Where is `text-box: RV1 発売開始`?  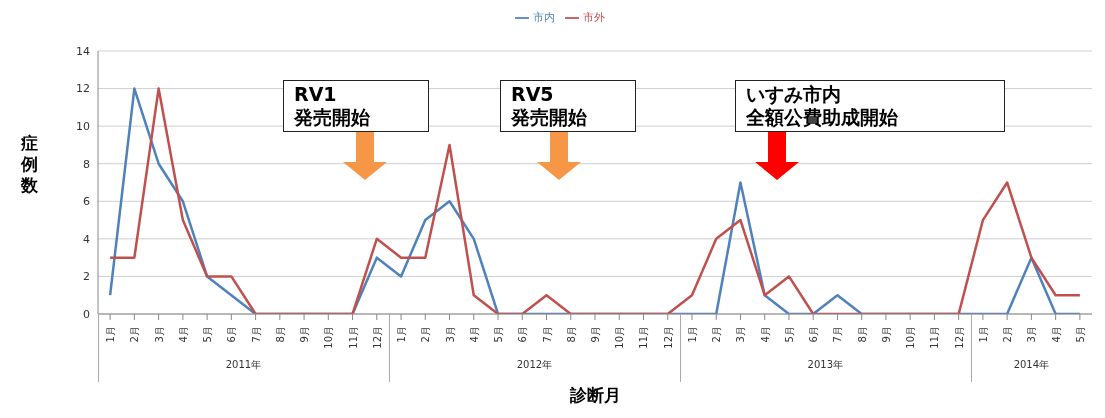
text-box: RV1 発売開始 is located at coordinates (356, 106).